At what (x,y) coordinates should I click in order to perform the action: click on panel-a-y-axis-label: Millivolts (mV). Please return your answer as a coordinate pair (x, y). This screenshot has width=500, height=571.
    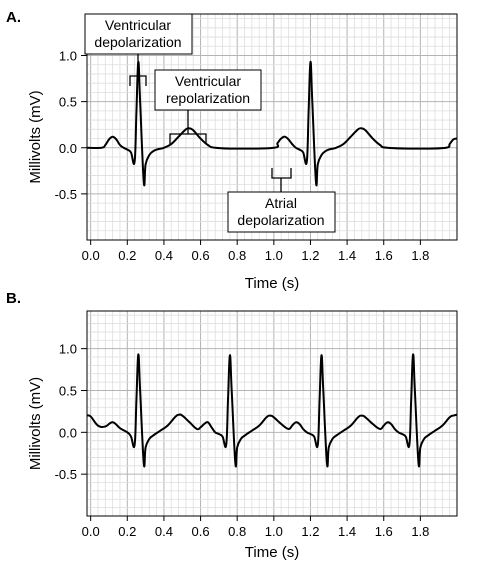
    Looking at the image, I should click on (35, 136).